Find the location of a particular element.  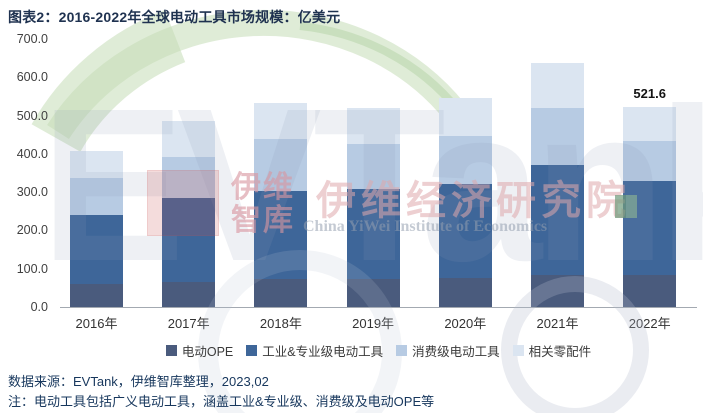

x-axis-label-2019年: 2019年 is located at coordinates (373, 323).